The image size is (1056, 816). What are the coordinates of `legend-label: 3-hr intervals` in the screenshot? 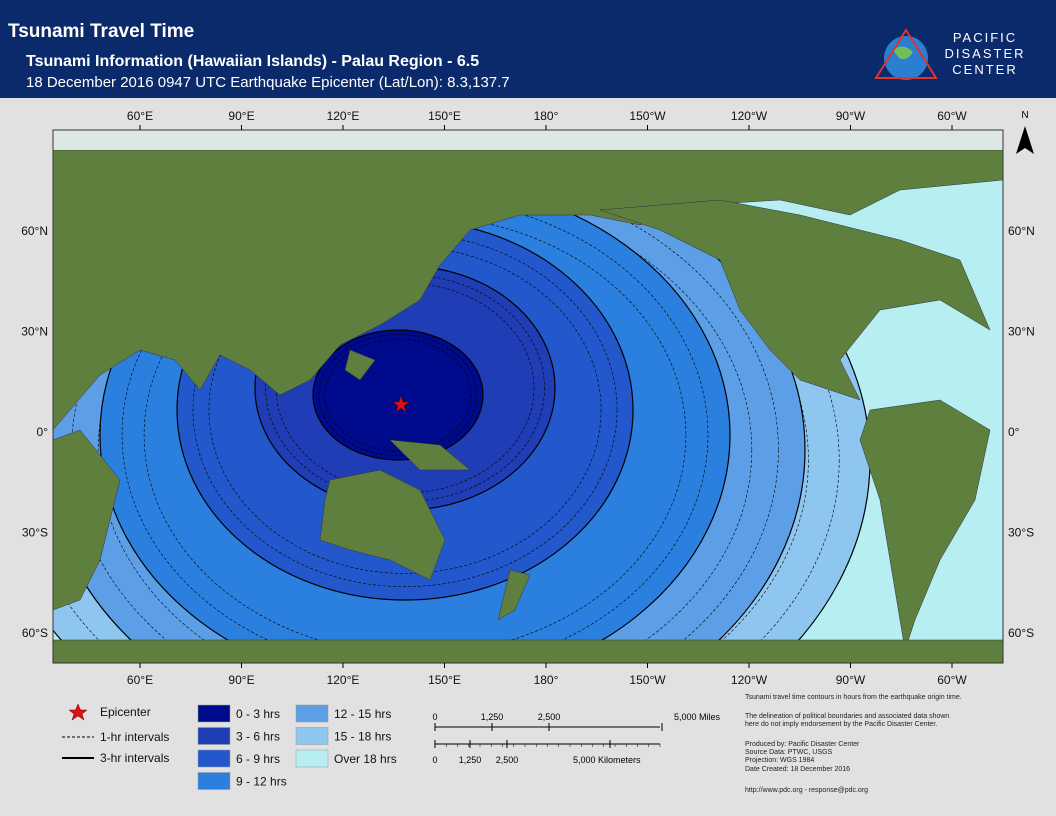 It's located at (134, 758).